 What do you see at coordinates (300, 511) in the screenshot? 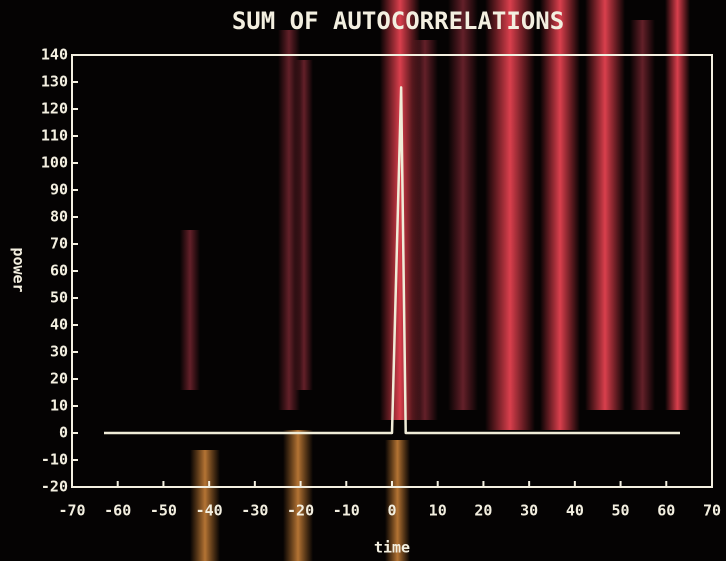
I see `x-tick-label: -20` at bounding box center [300, 511].